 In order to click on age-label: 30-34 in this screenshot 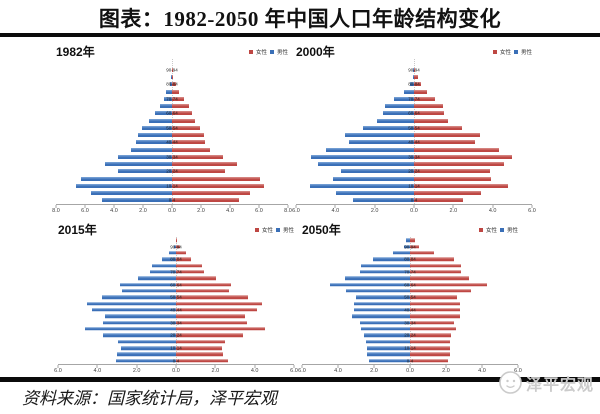, I will do `click(172, 157)`.